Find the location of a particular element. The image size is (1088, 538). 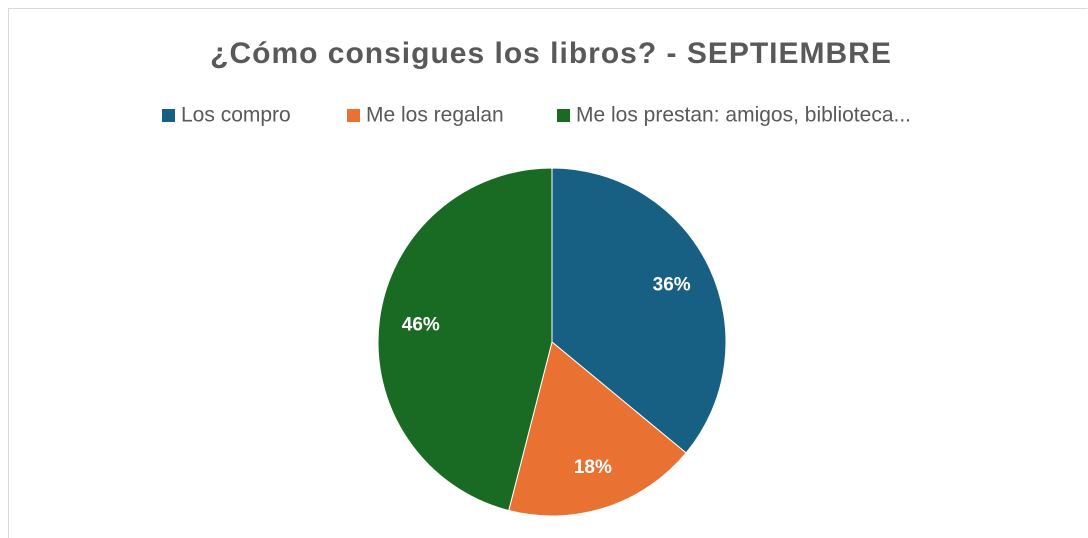

data-label: 36% is located at coordinates (672, 285).